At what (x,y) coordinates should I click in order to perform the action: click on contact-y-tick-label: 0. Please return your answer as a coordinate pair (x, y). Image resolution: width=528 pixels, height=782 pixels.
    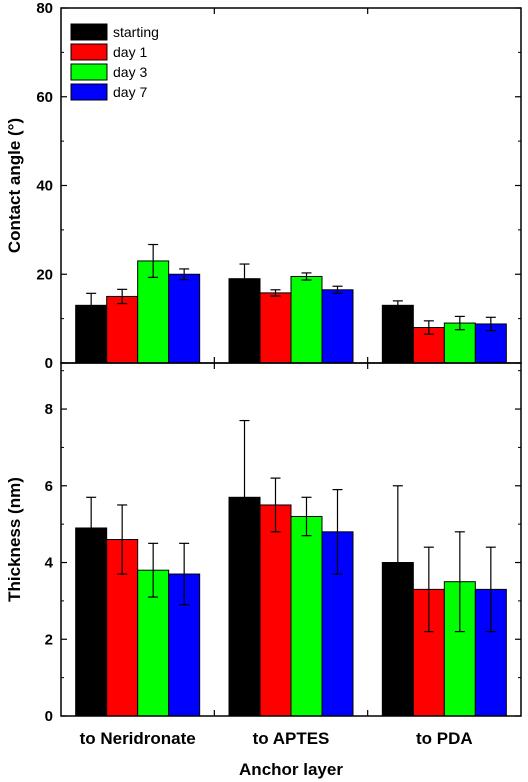
    Looking at the image, I should click on (49, 363).